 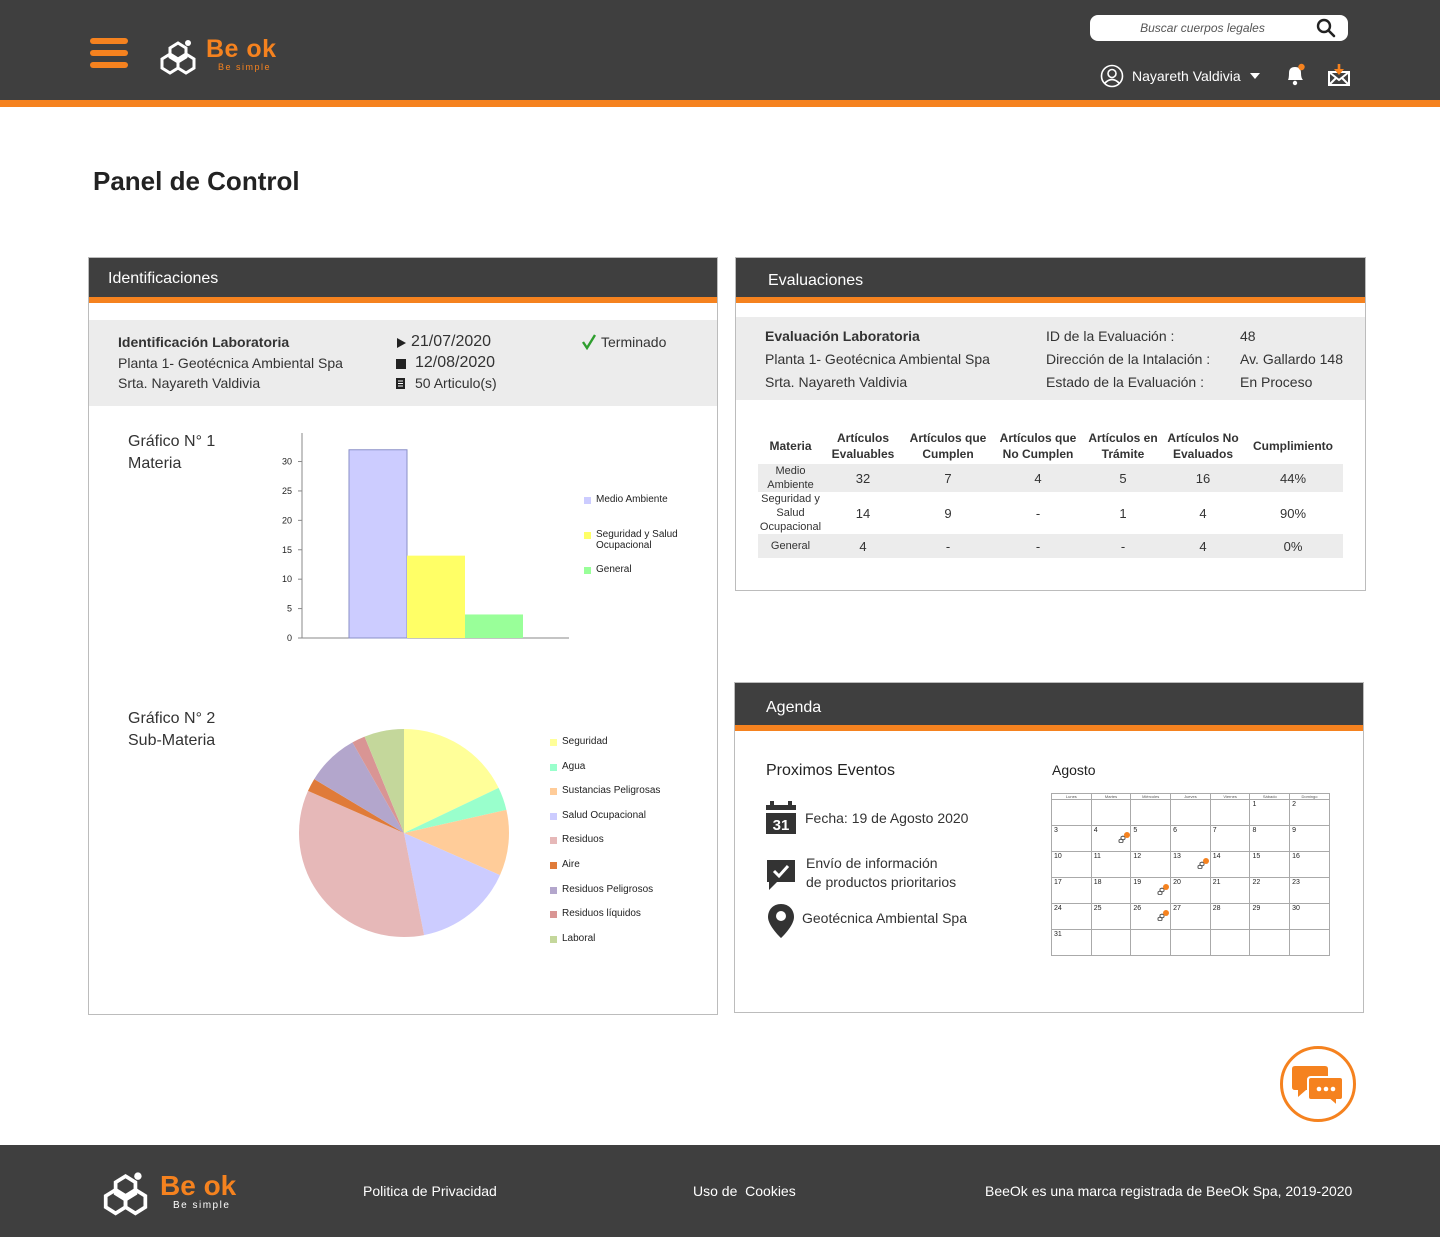 I want to click on calendar-day: 5, so click(x=1151, y=838).